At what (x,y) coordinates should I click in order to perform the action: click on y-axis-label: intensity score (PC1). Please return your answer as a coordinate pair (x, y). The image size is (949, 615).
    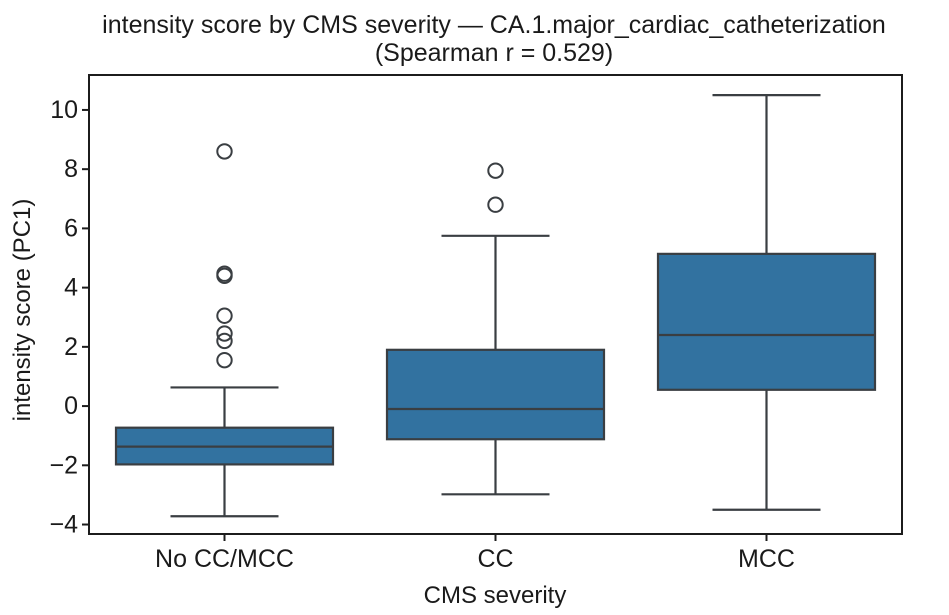
    Looking at the image, I should click on (22, 310).